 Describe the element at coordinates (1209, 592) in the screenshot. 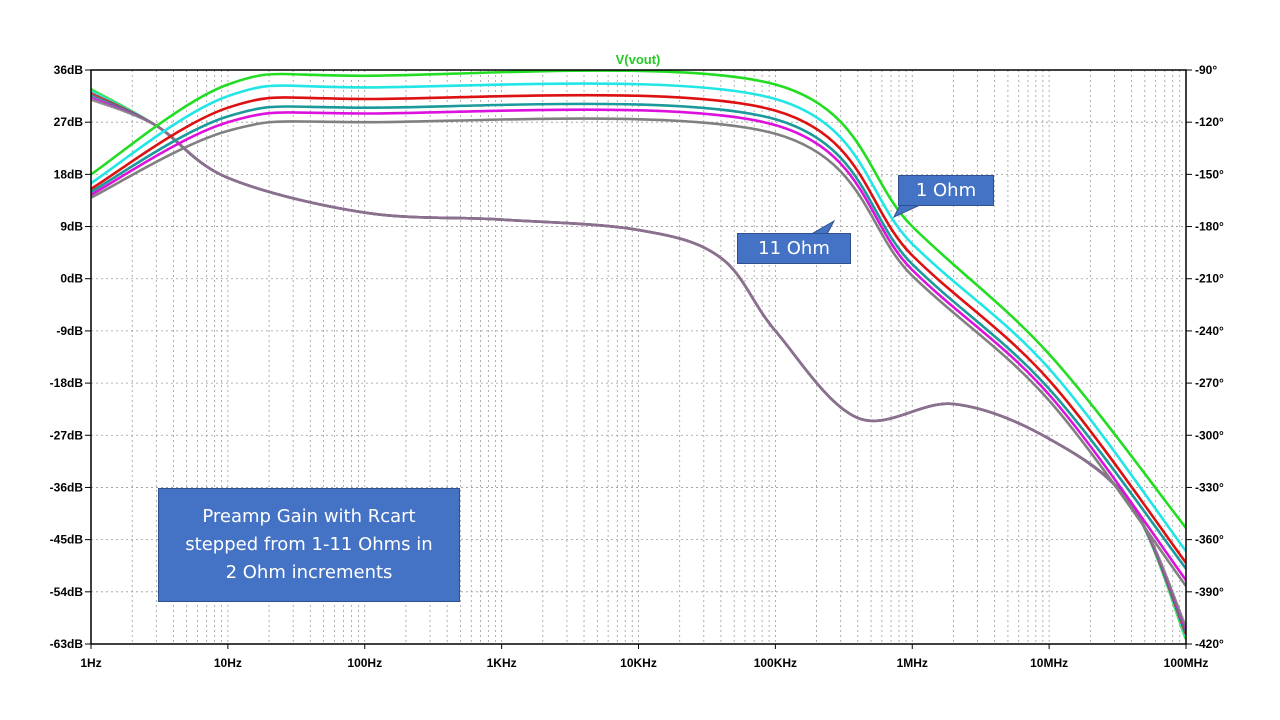

I see `right-tick-label: -390°` at that location.